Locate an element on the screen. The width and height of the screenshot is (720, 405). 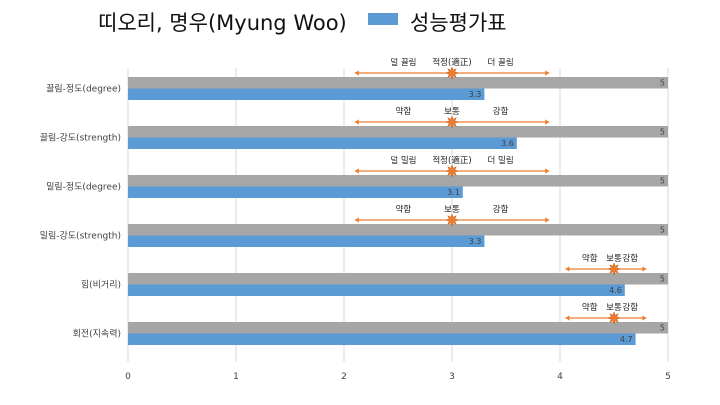
x-tick-label: 0 is located at coordinates (128, 377).